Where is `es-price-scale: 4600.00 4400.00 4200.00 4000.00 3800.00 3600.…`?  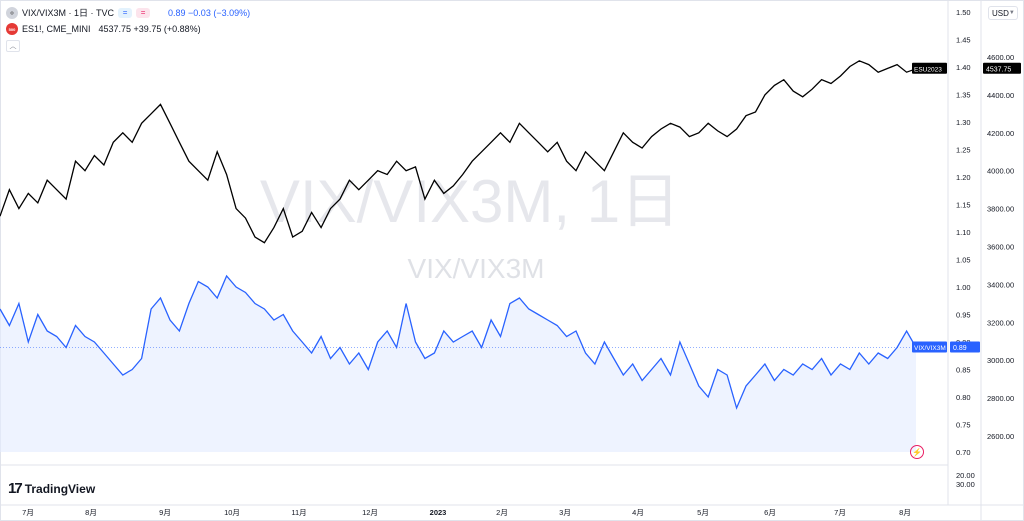 es-price-scale: 4600.00 4400.00 4200.00 4000.00 3800.00 3600.… is located at coordinates (1000, 247).